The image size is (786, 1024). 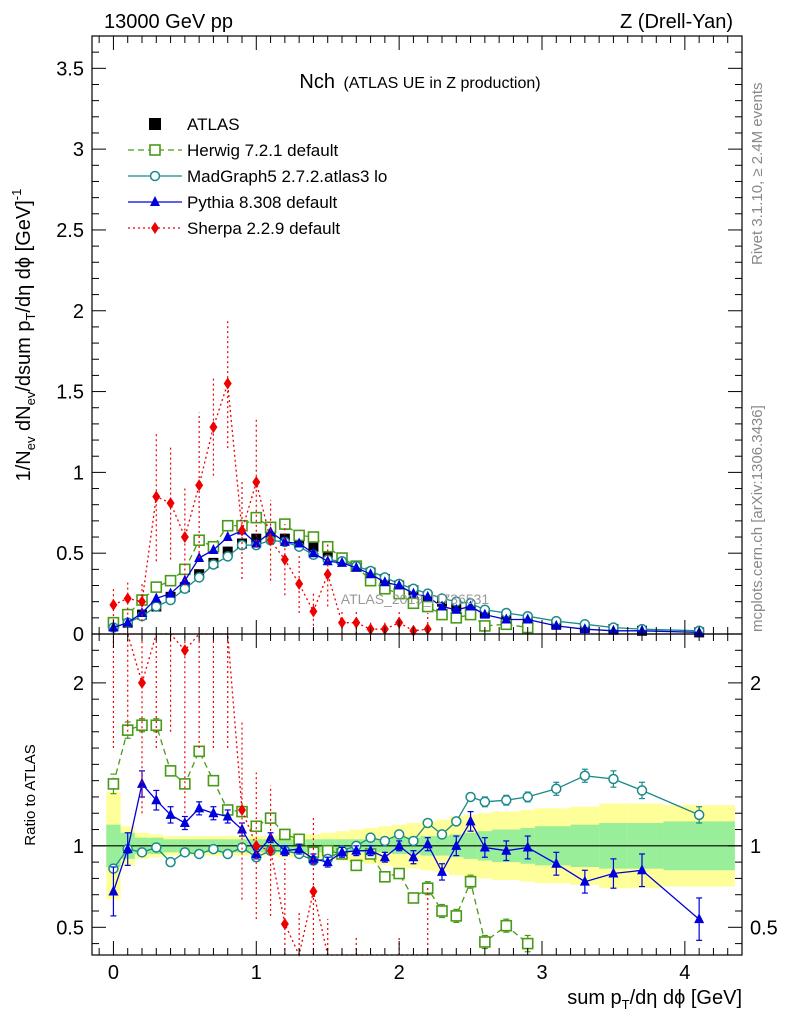 I want to click on legend-marker-pythia, so click(x=155, y=201).